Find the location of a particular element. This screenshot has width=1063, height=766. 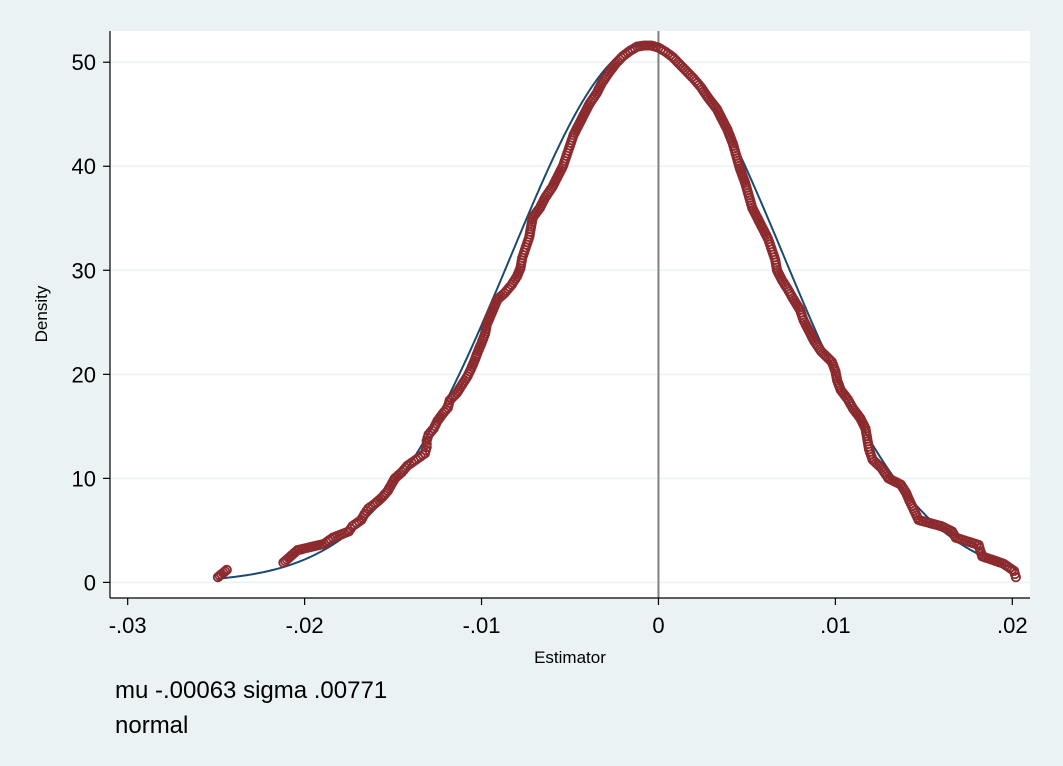

x-tick-label-3: 0 is located at coordinates (658, 625).